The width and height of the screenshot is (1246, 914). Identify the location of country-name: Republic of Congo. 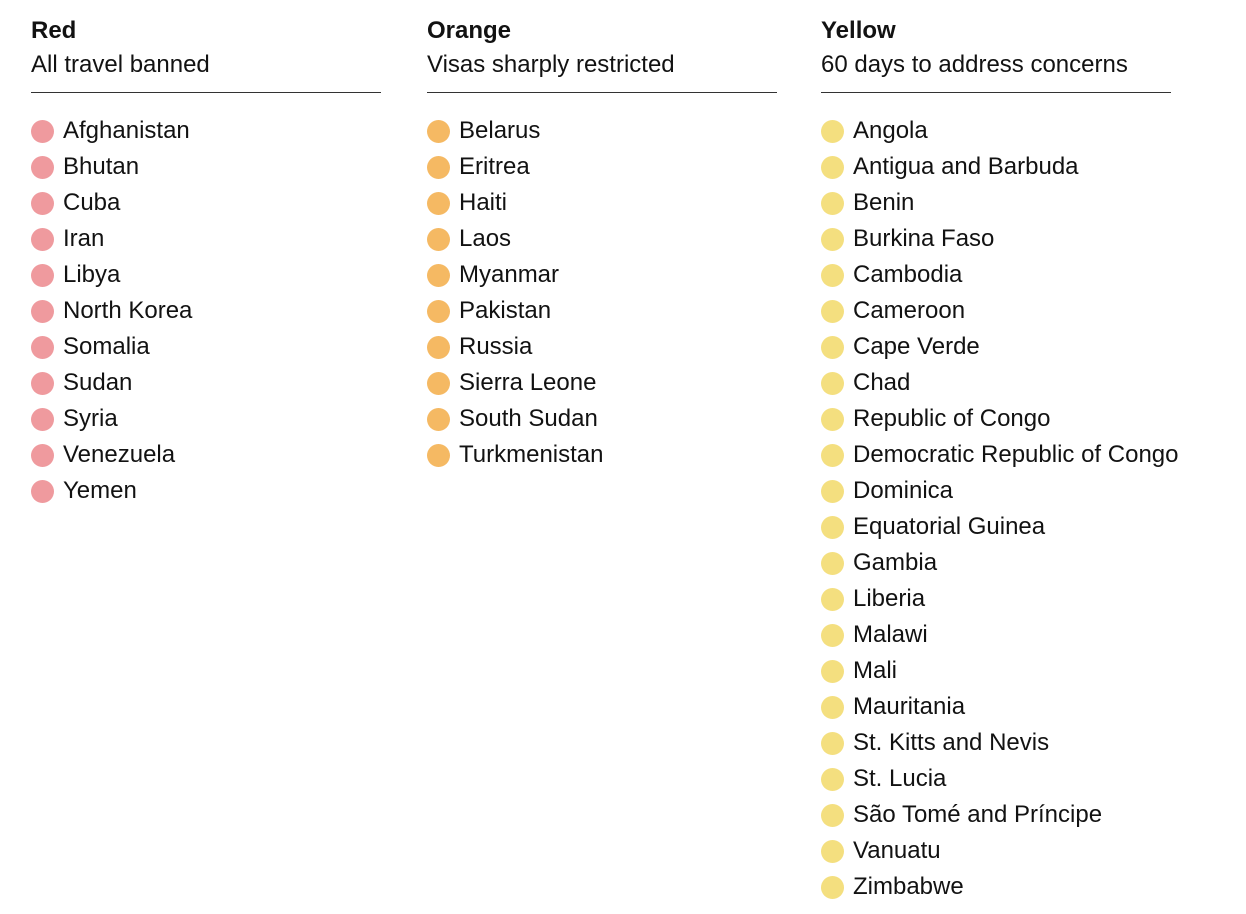
(952, 418).